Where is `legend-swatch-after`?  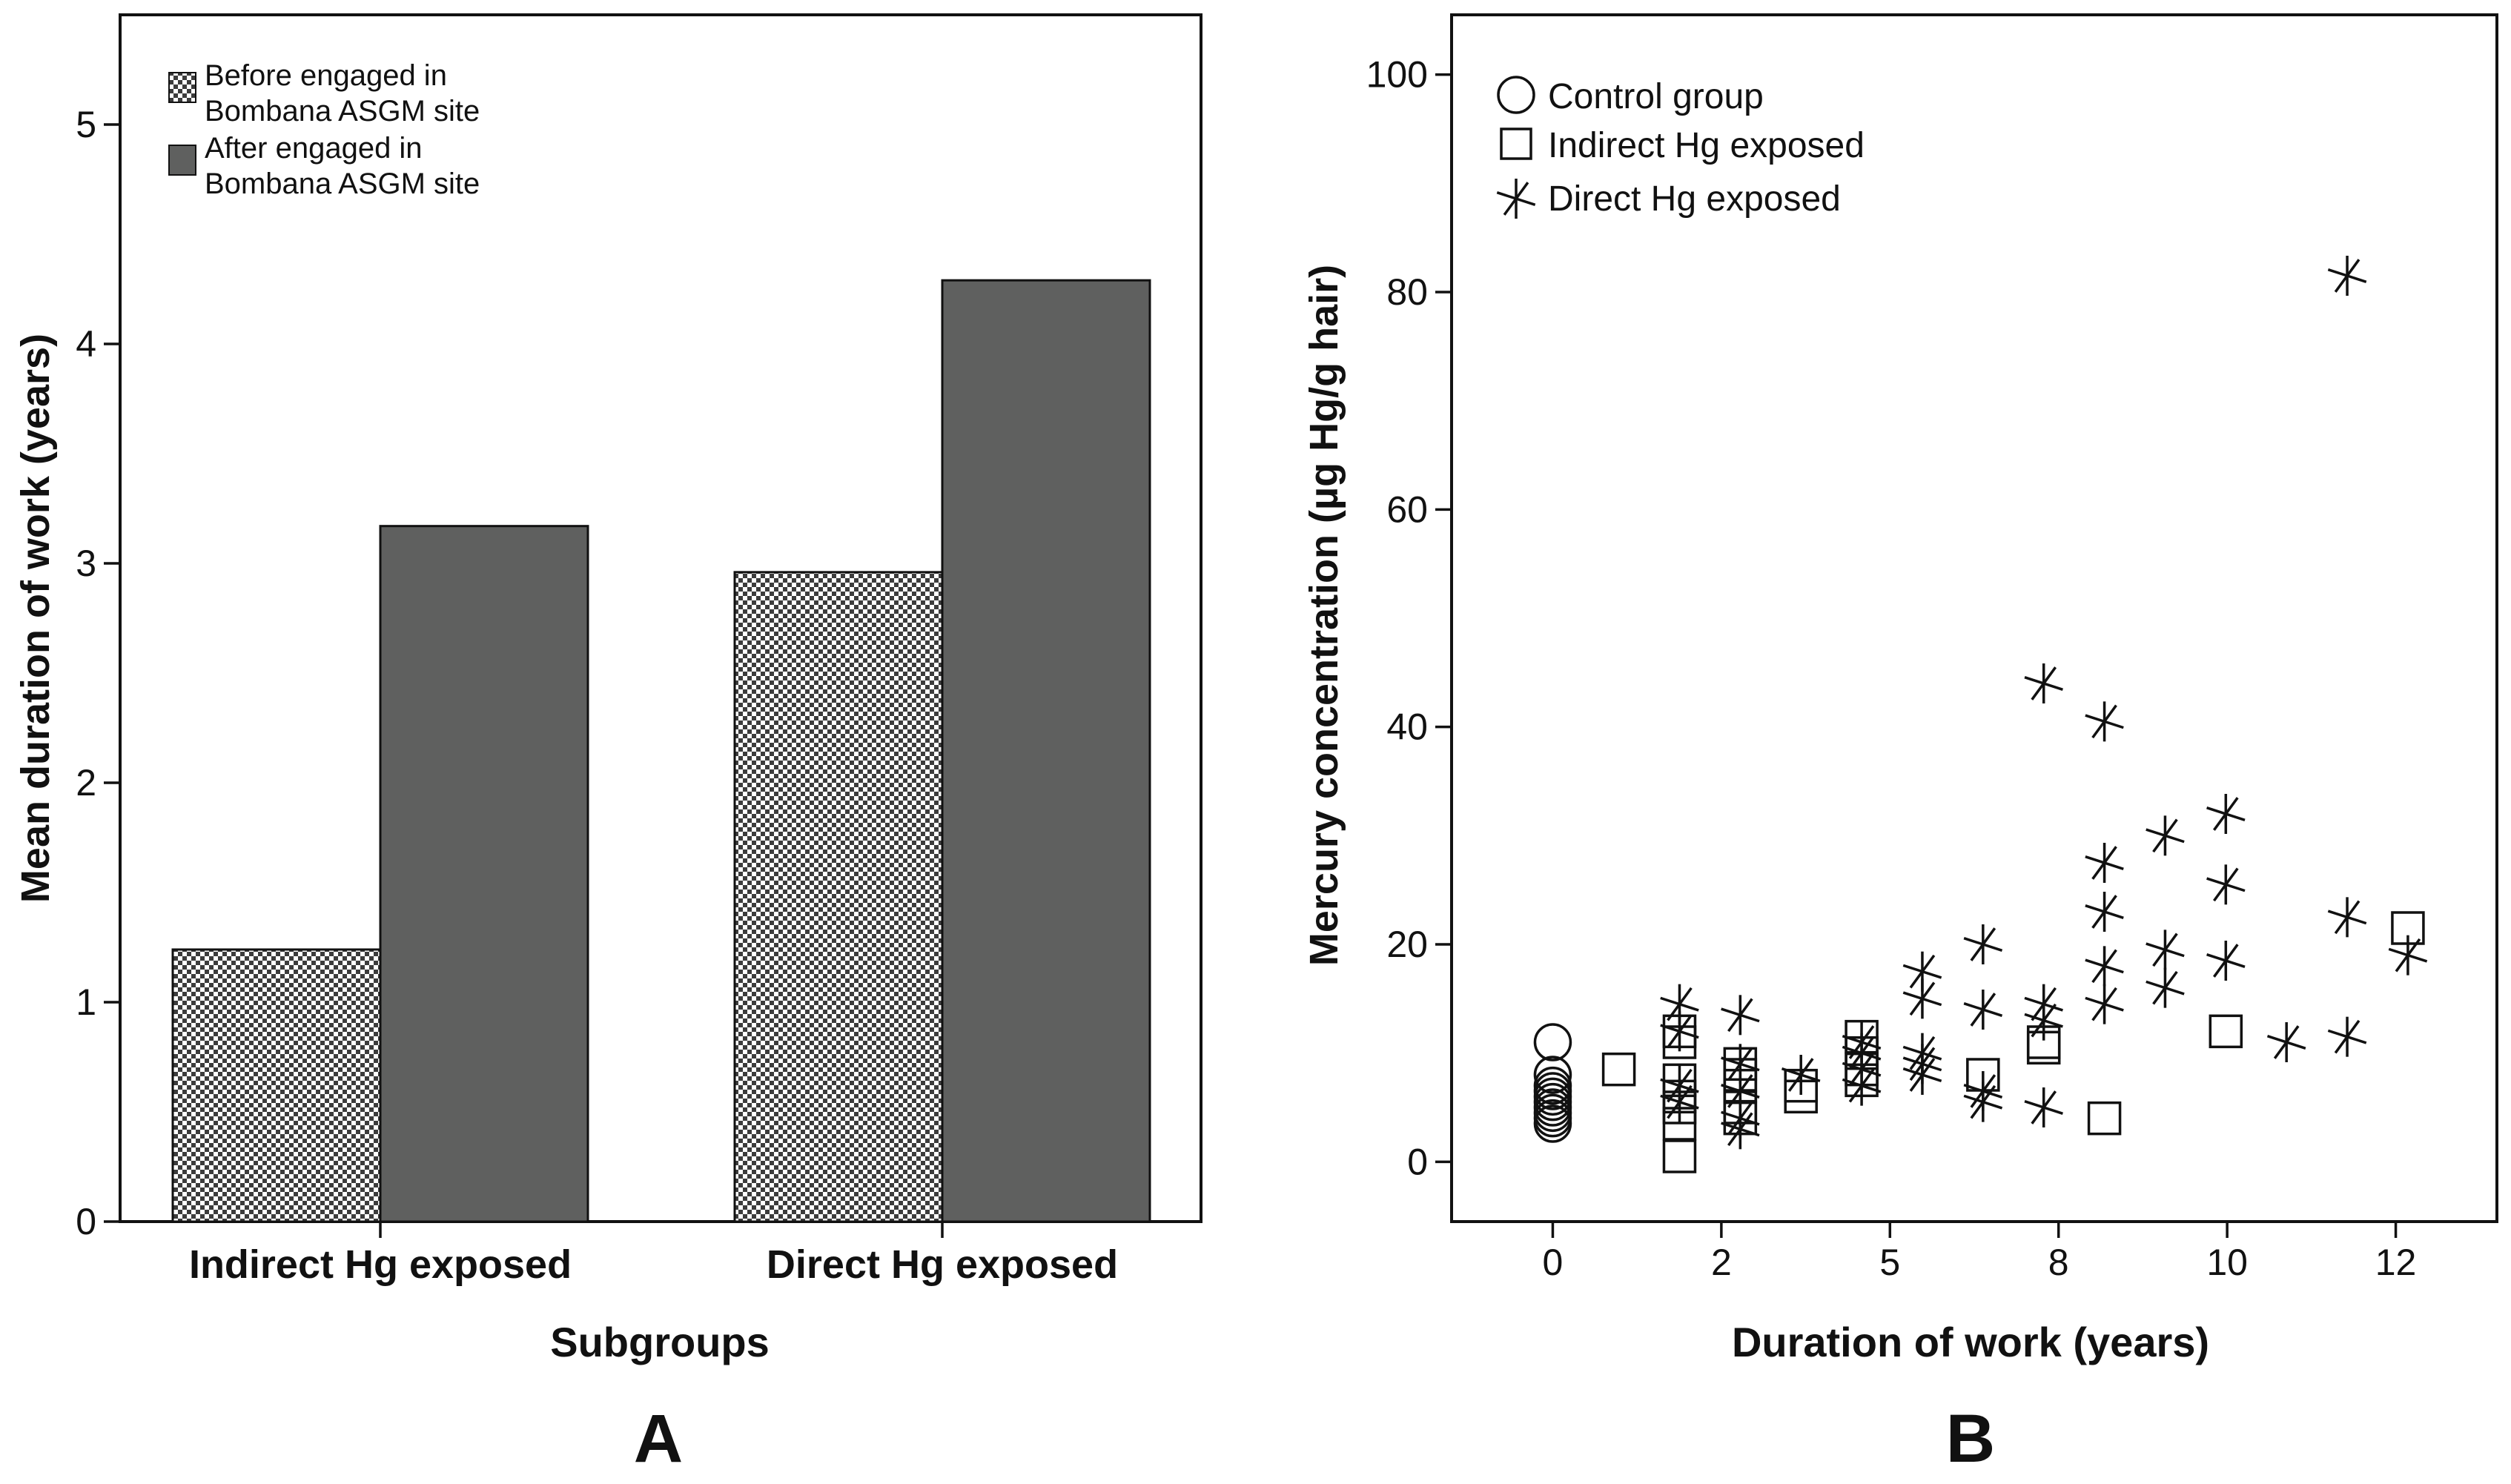
legend-swatch-after is located at coordinates (182, 160).